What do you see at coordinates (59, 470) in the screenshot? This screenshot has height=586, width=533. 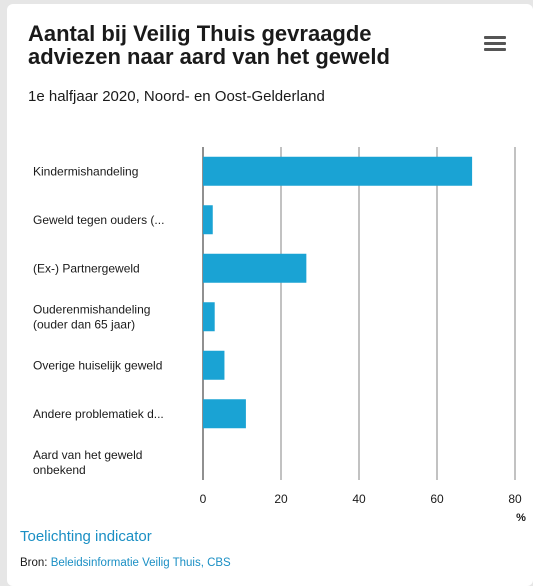 I see `category-label: onbekend` at bounding box center [59, 470].